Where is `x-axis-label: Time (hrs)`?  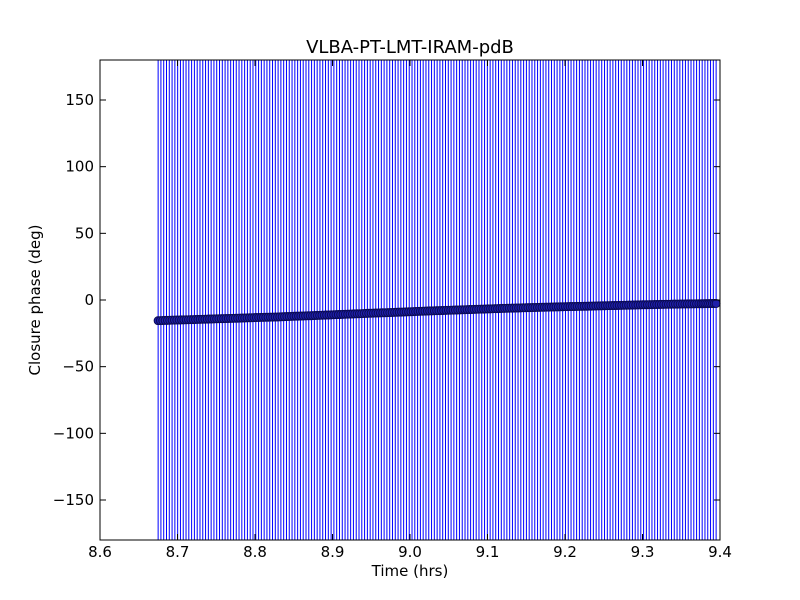 x-axis-label: Time (hrs) is located at coordinates (410, 571).